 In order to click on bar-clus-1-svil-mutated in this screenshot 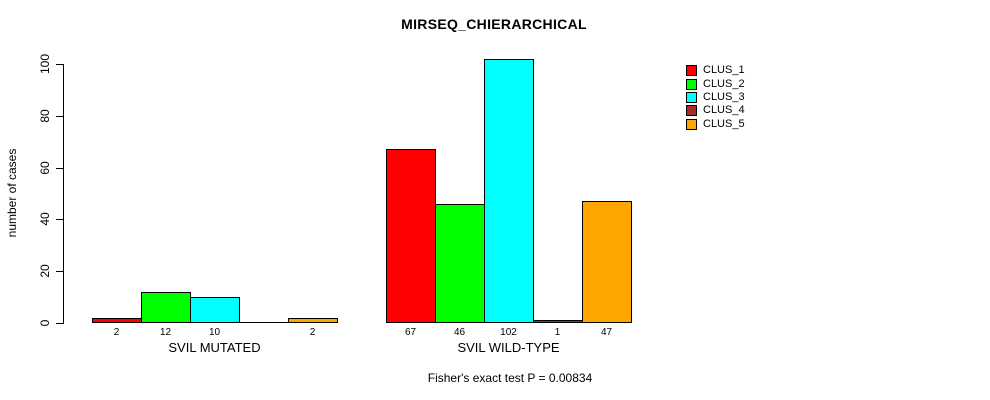, I will do `click(117, 320)`.